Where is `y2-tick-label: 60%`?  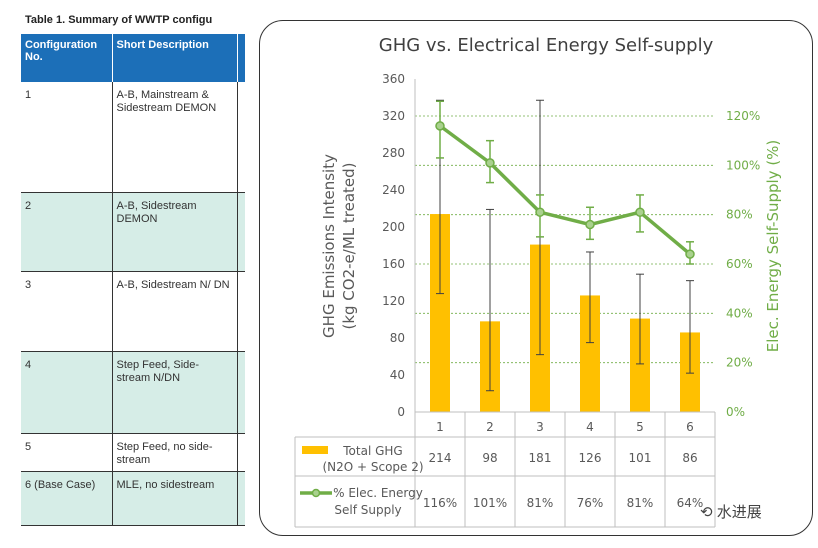
y2-tick-label: 60% is located at coordinates (739, 264).